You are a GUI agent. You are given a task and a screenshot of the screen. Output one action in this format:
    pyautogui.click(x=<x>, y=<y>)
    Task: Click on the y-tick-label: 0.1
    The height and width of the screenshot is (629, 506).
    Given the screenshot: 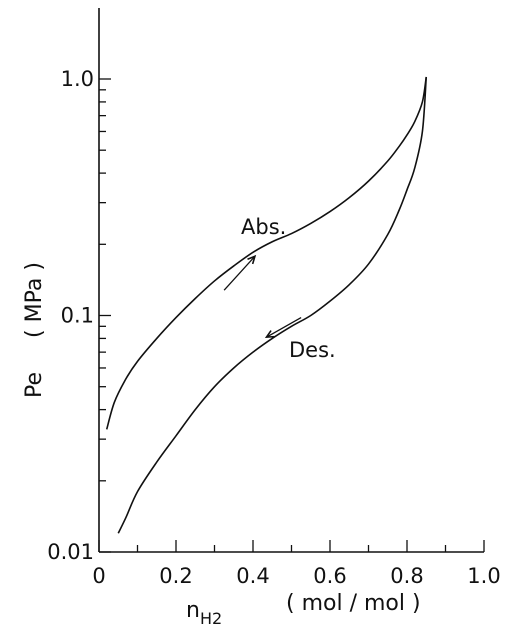 What is the action you would take?
    pyautogui.click(x=77, y=316)
    